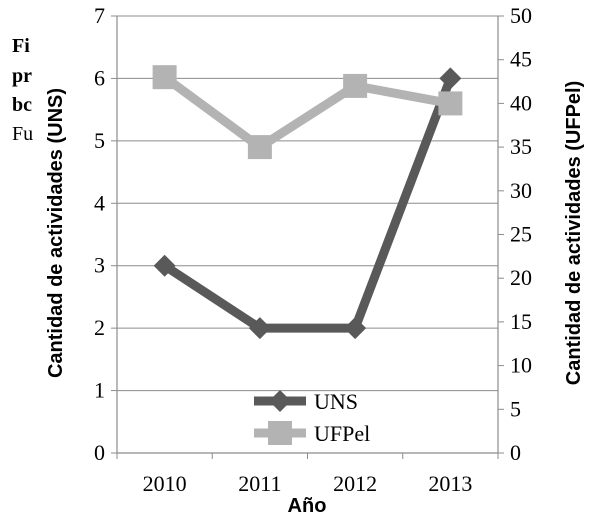 This screenshot has height=517, width=595. Describe the element at coordinates (574, 233) in the screenshot. I see `y-axis-right-title: Cantidad de actividades (UFPel)` at that location.